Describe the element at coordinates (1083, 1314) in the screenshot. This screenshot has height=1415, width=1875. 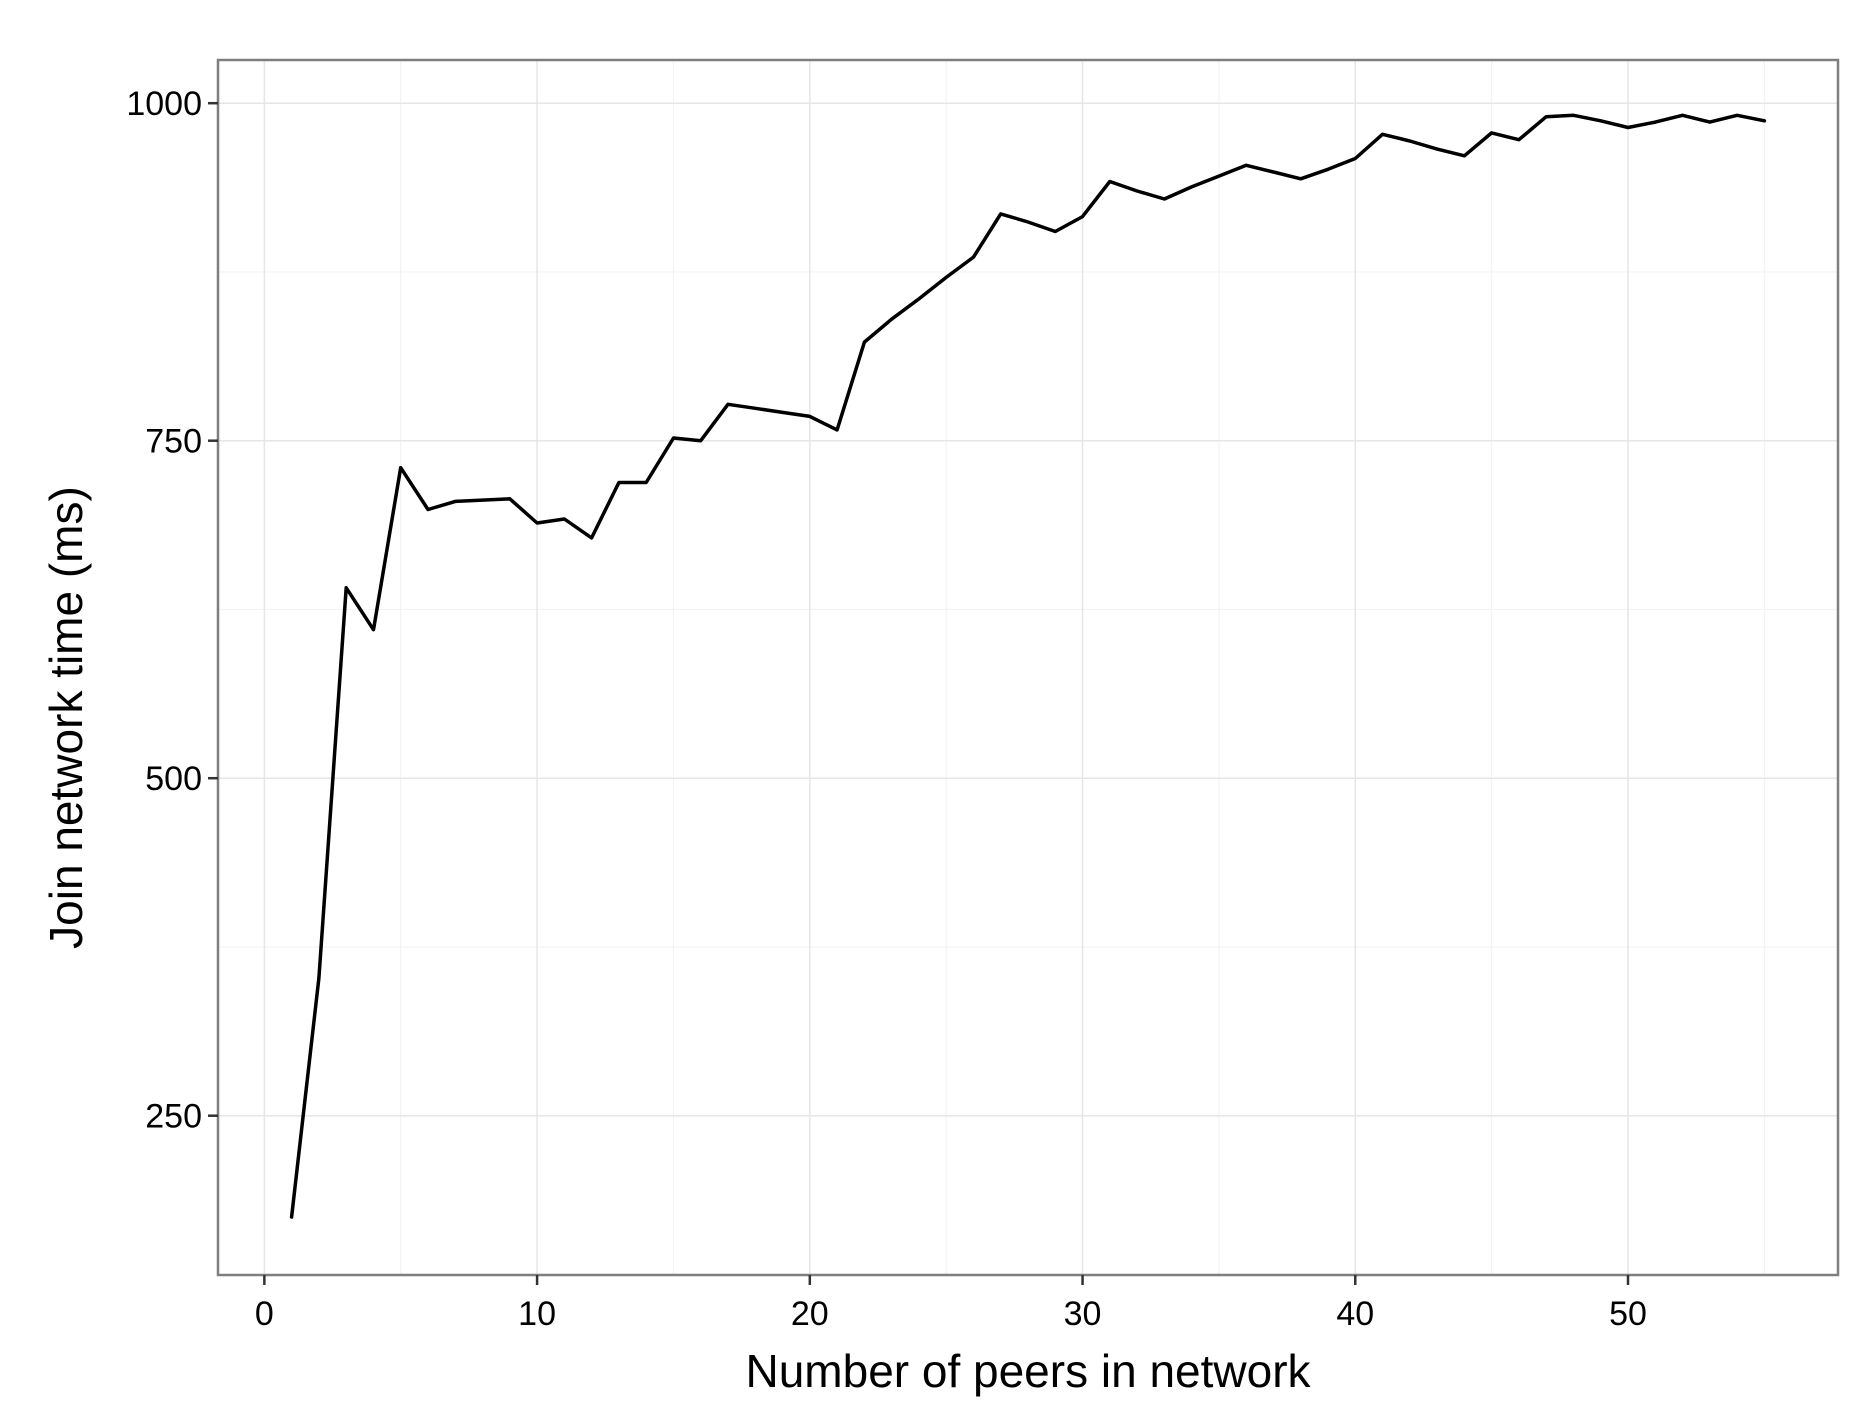
I see `x-tick-label: 30` at that location.